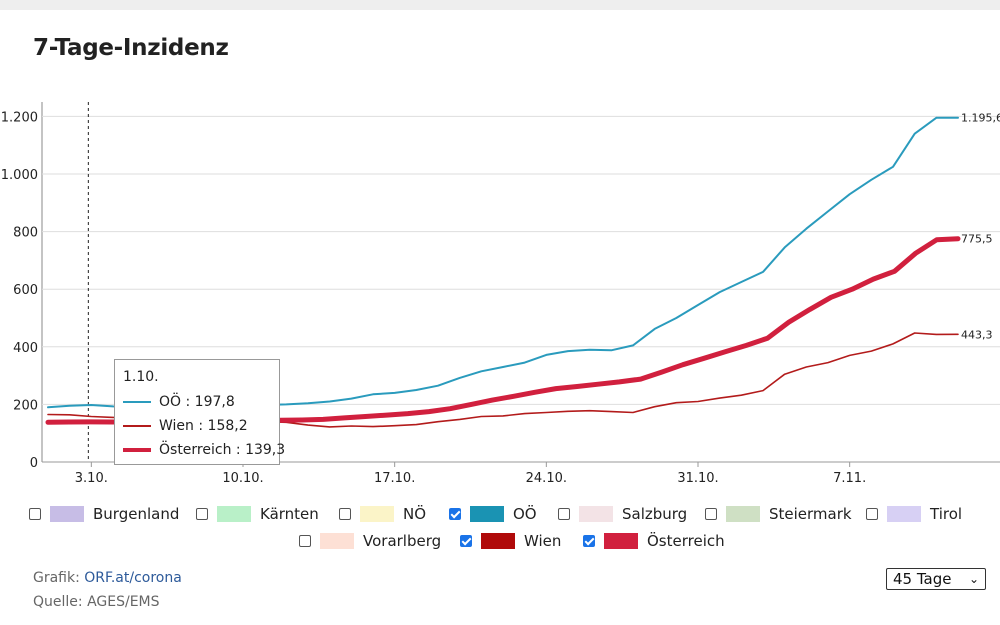 This screenshot has height=625, width=1000. Describe the element at coordinates (19, 117) in the screenshot. I see `y-tick-label: 1.200` at that location.